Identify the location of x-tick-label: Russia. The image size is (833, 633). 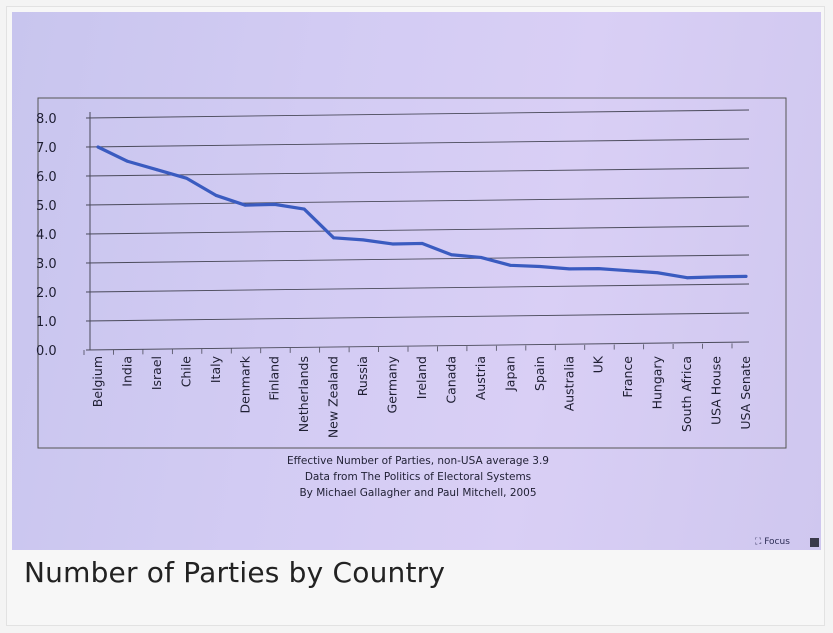
(362, 376).